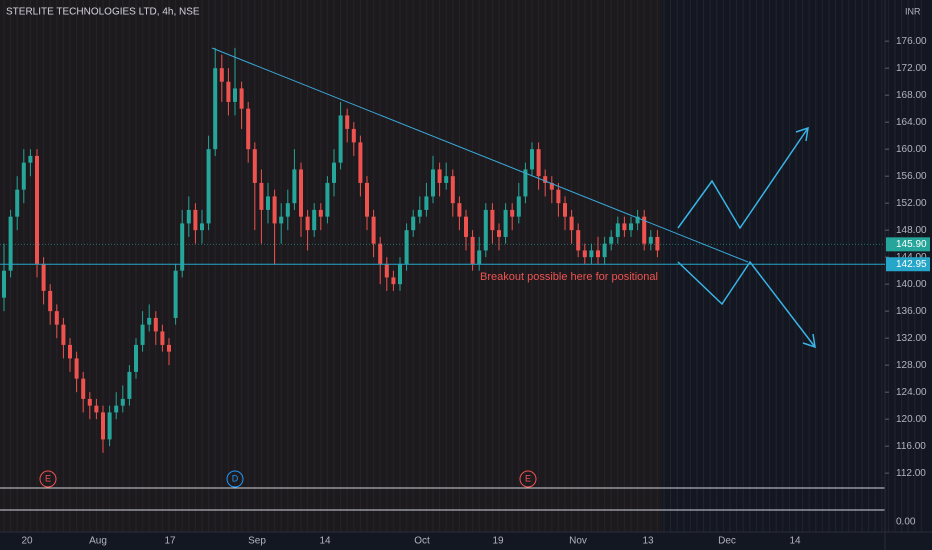 Image resolution: width=932 pixels, height=550 pixels. What do you see at coordinates (911, 419) in the screenshot?
I see `y-tick-label: 120.00` at bounding box center [911, 419].